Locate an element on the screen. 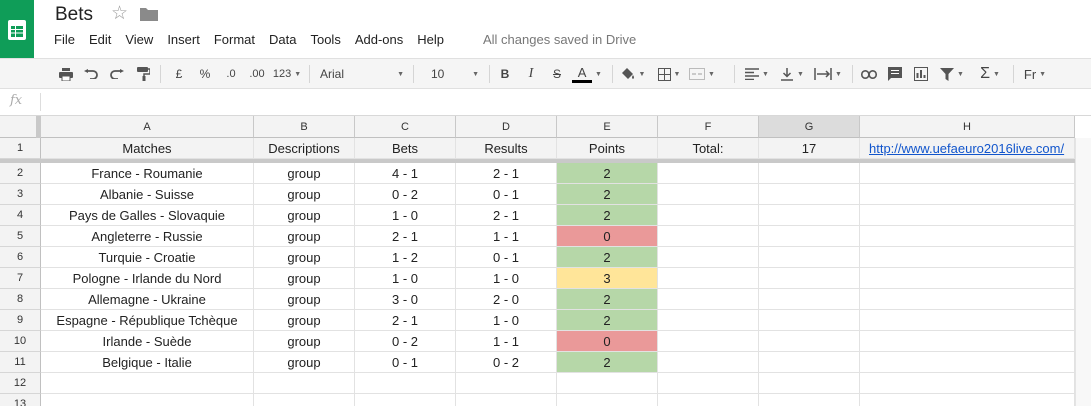 The image size is (1091, 406). table-cell: 0 - 2 is located at coordinates (405, 341).